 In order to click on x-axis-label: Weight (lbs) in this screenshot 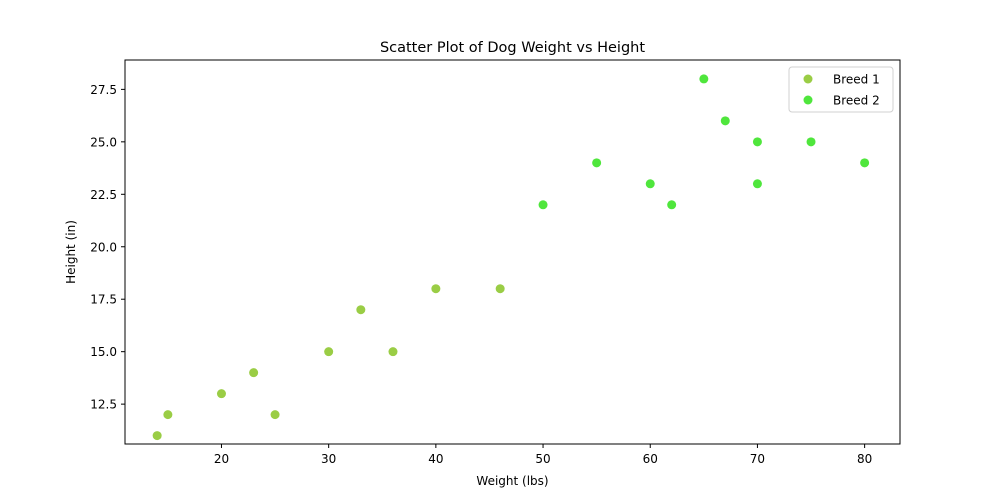, I will do `click(512, 481)`.